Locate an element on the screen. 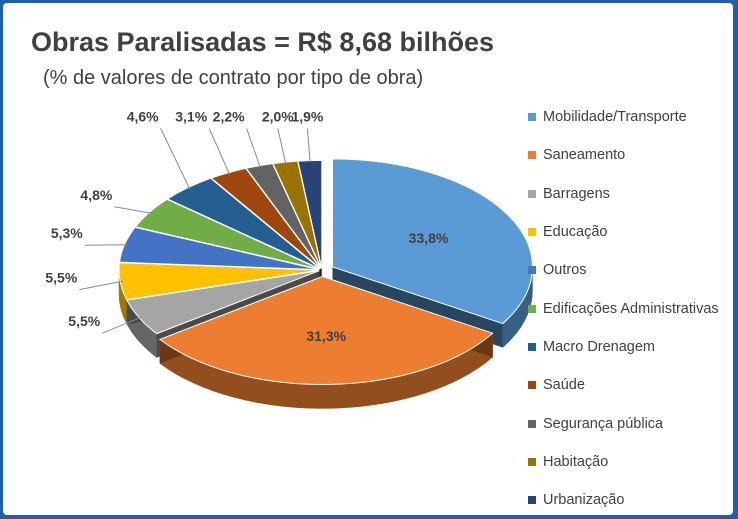 This screenshot has width=738, height=519. data-label-2: 5,5% is located at coordinates (84, 321).